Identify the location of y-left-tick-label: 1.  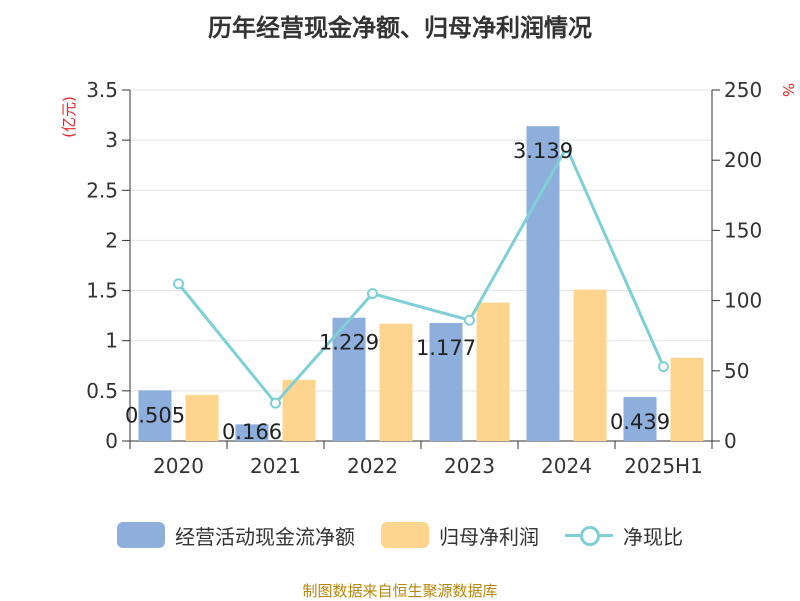
(111, 341).